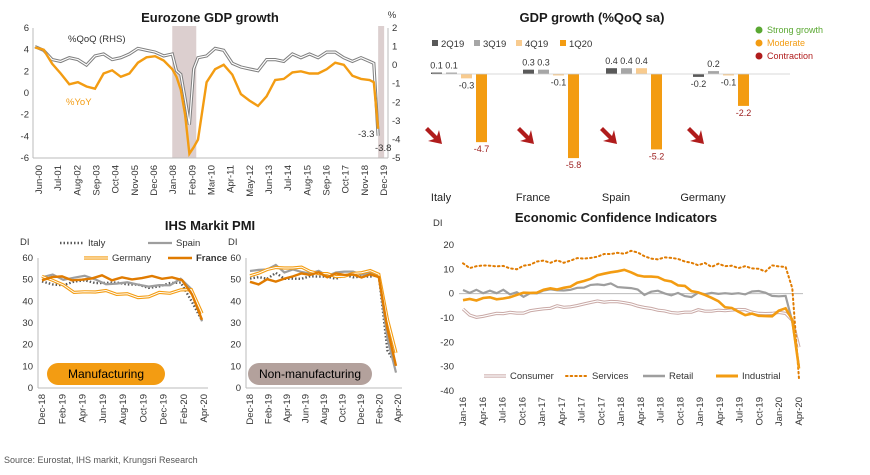  What do you see at coordinates (392, 15) in the screenshot?
I see `right-axis-unit: %` at bounding box center [392, 15].